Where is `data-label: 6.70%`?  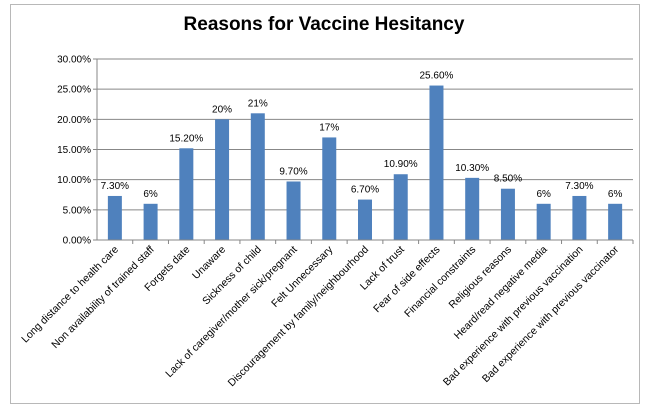
data-label: 6.70% is located at coordinates (365, 190).